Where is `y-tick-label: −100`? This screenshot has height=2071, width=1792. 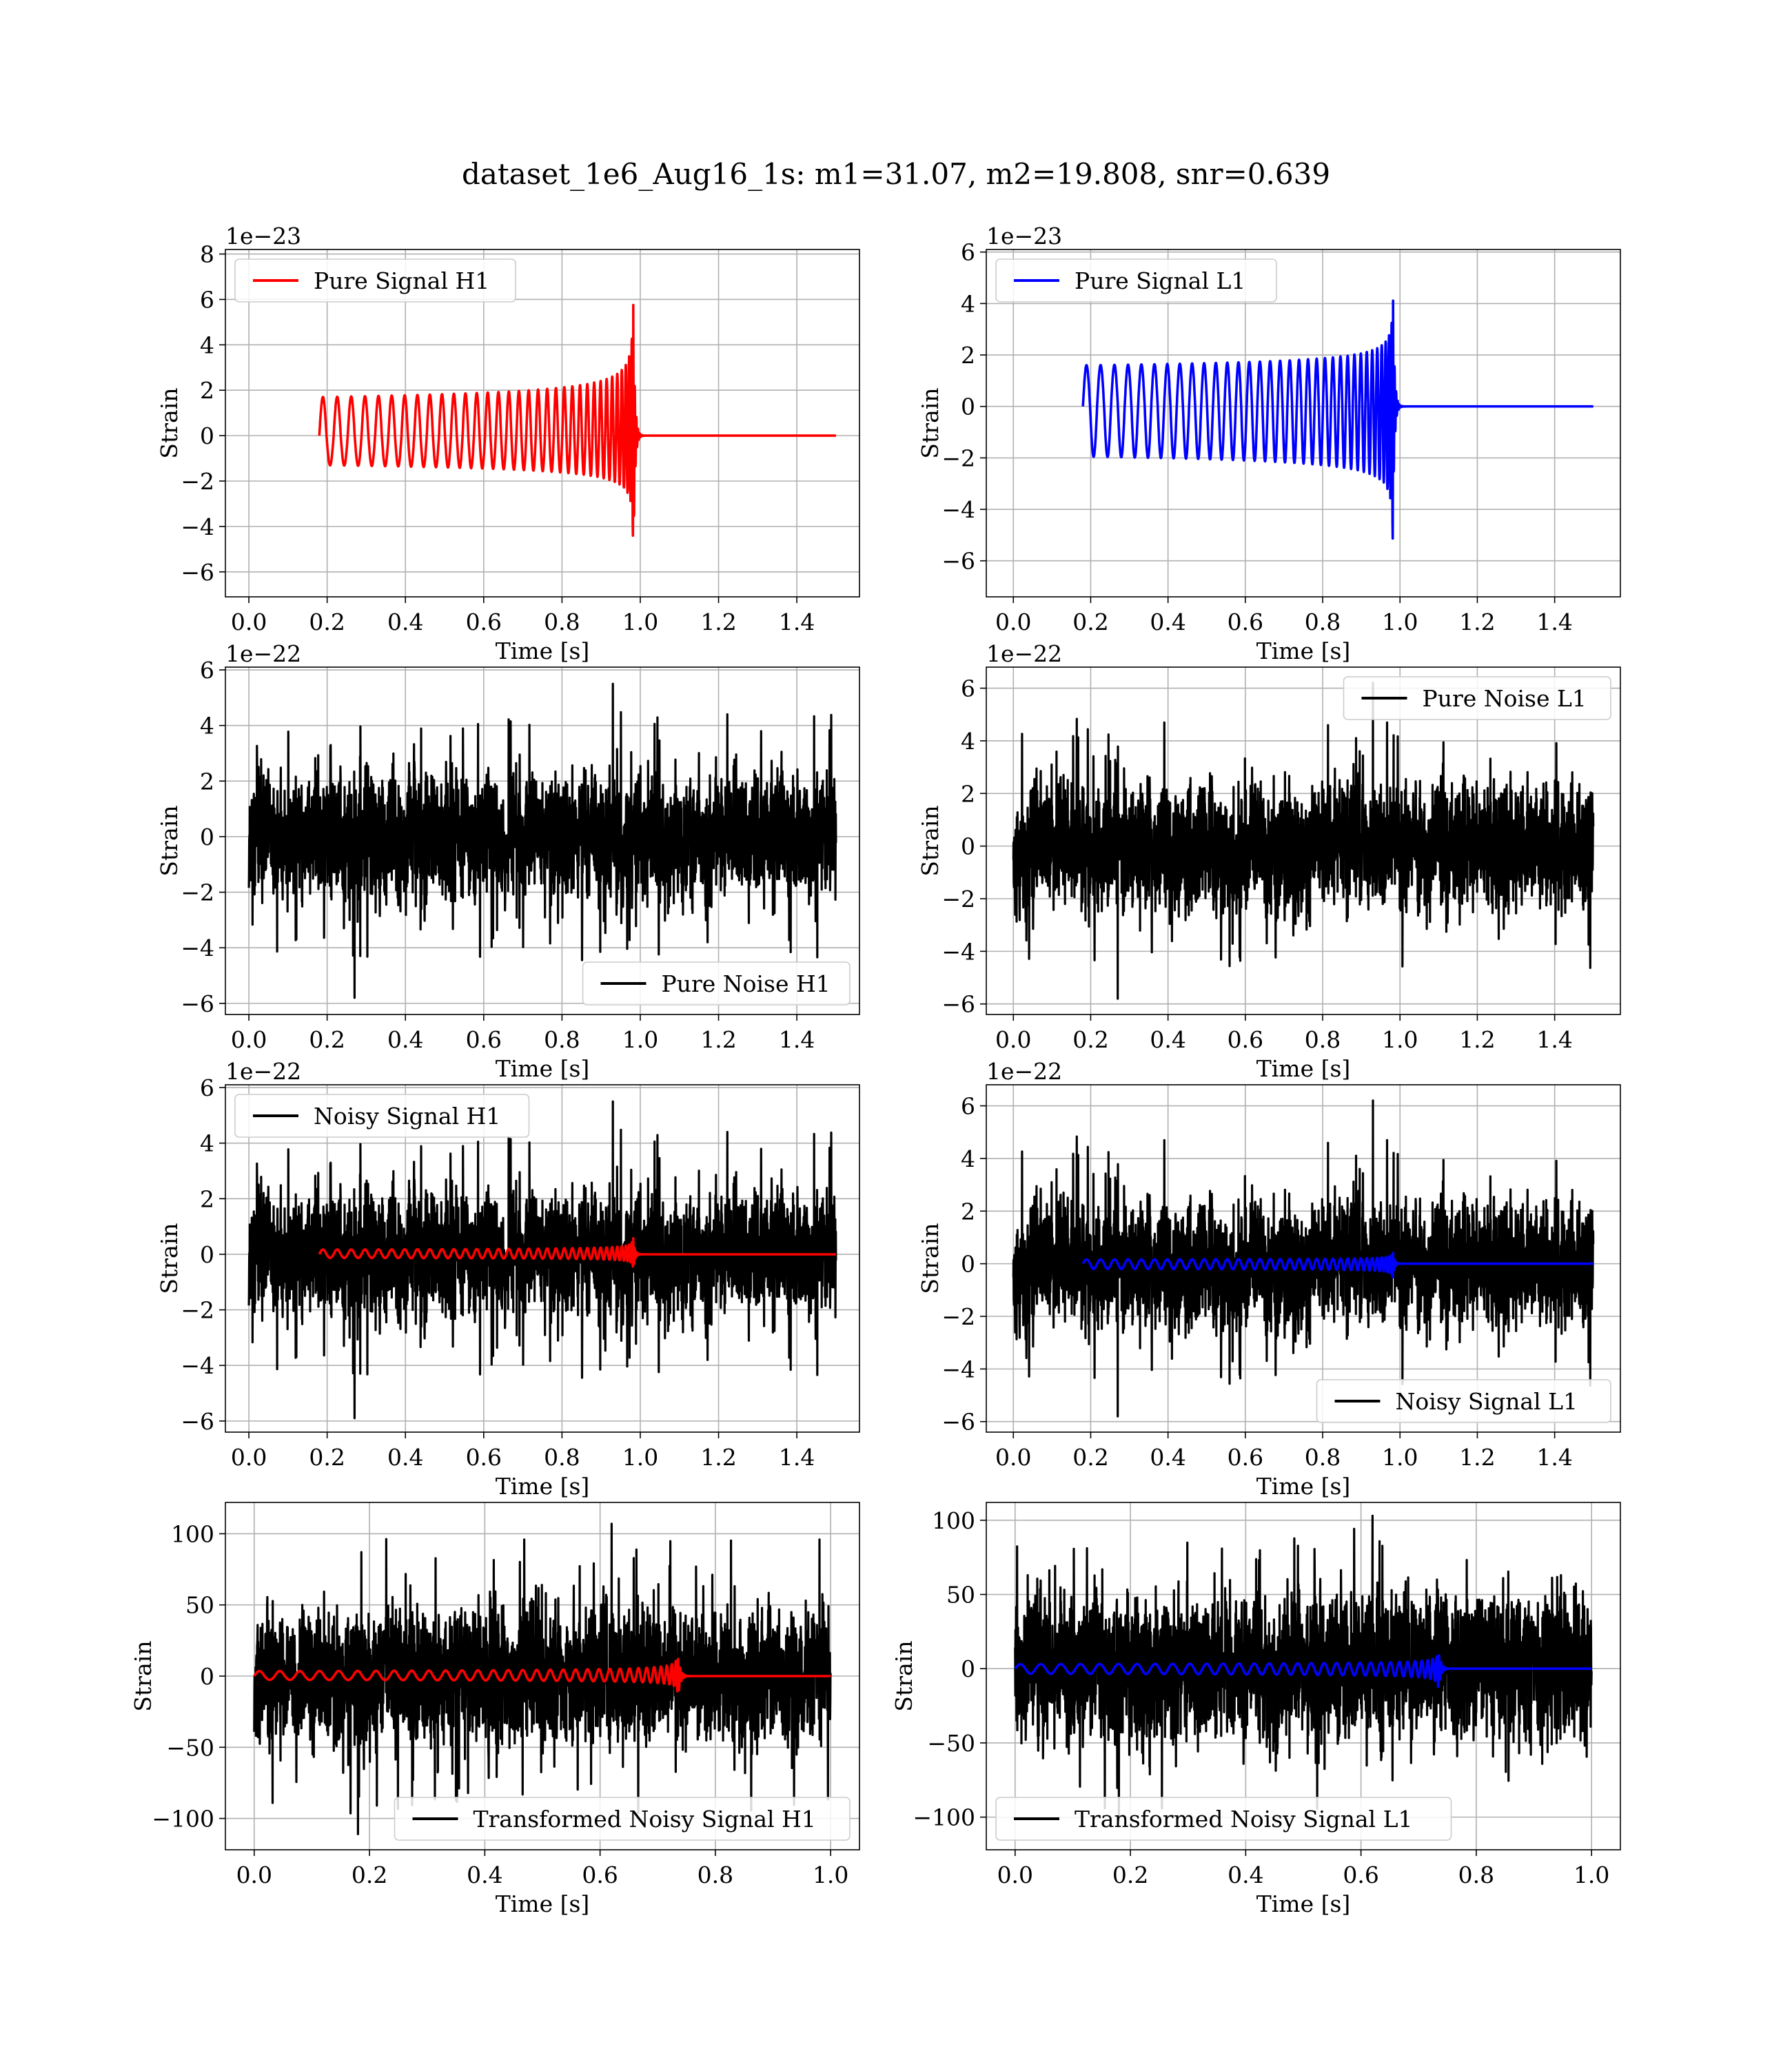 y-tick-label: −100 is located at coordinates (944, 1817).